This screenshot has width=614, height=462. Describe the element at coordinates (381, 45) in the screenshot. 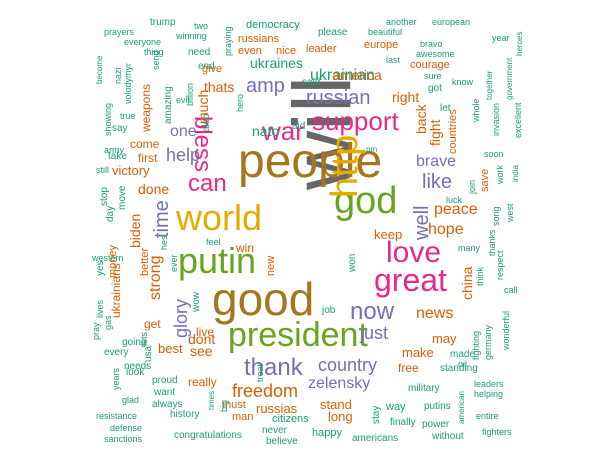

I see `cloud-word: europe` at that location.